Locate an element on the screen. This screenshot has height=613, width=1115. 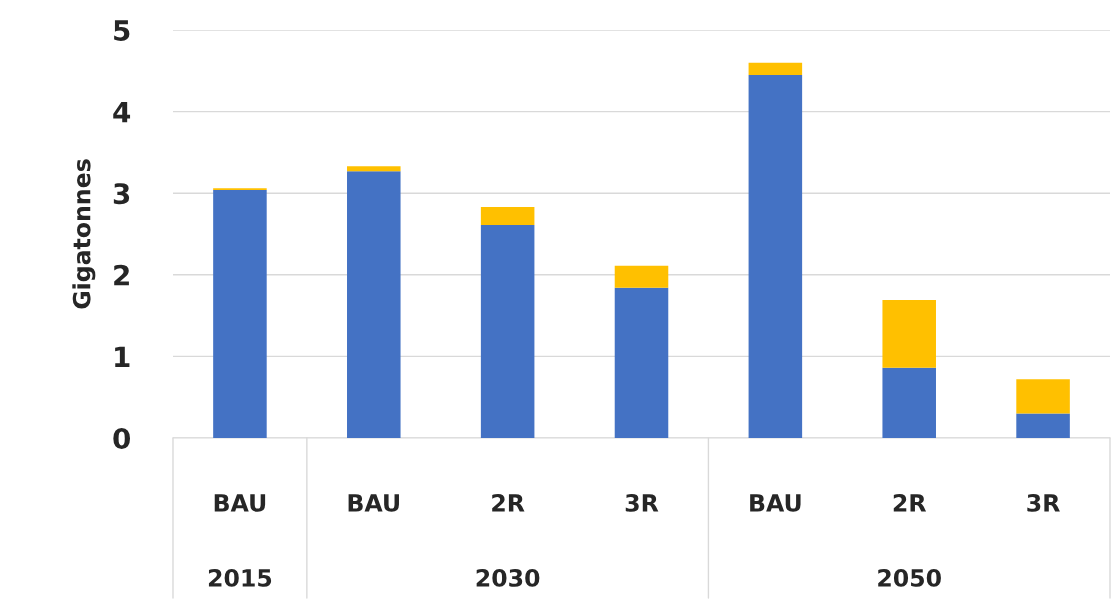
y-tick-label: 4 is located at coordinates (122, 112).